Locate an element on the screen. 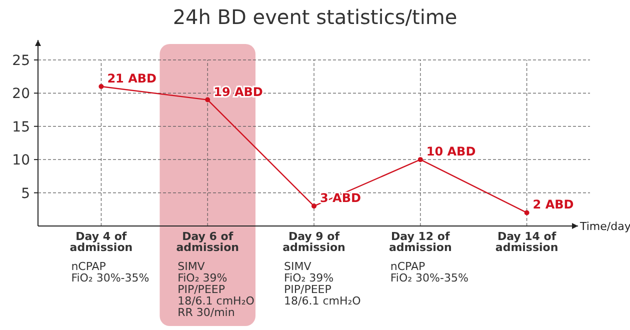 The height and width of the screenshot is (330, 630). y-tick-label: 20 is located at coordinates (21, 94).